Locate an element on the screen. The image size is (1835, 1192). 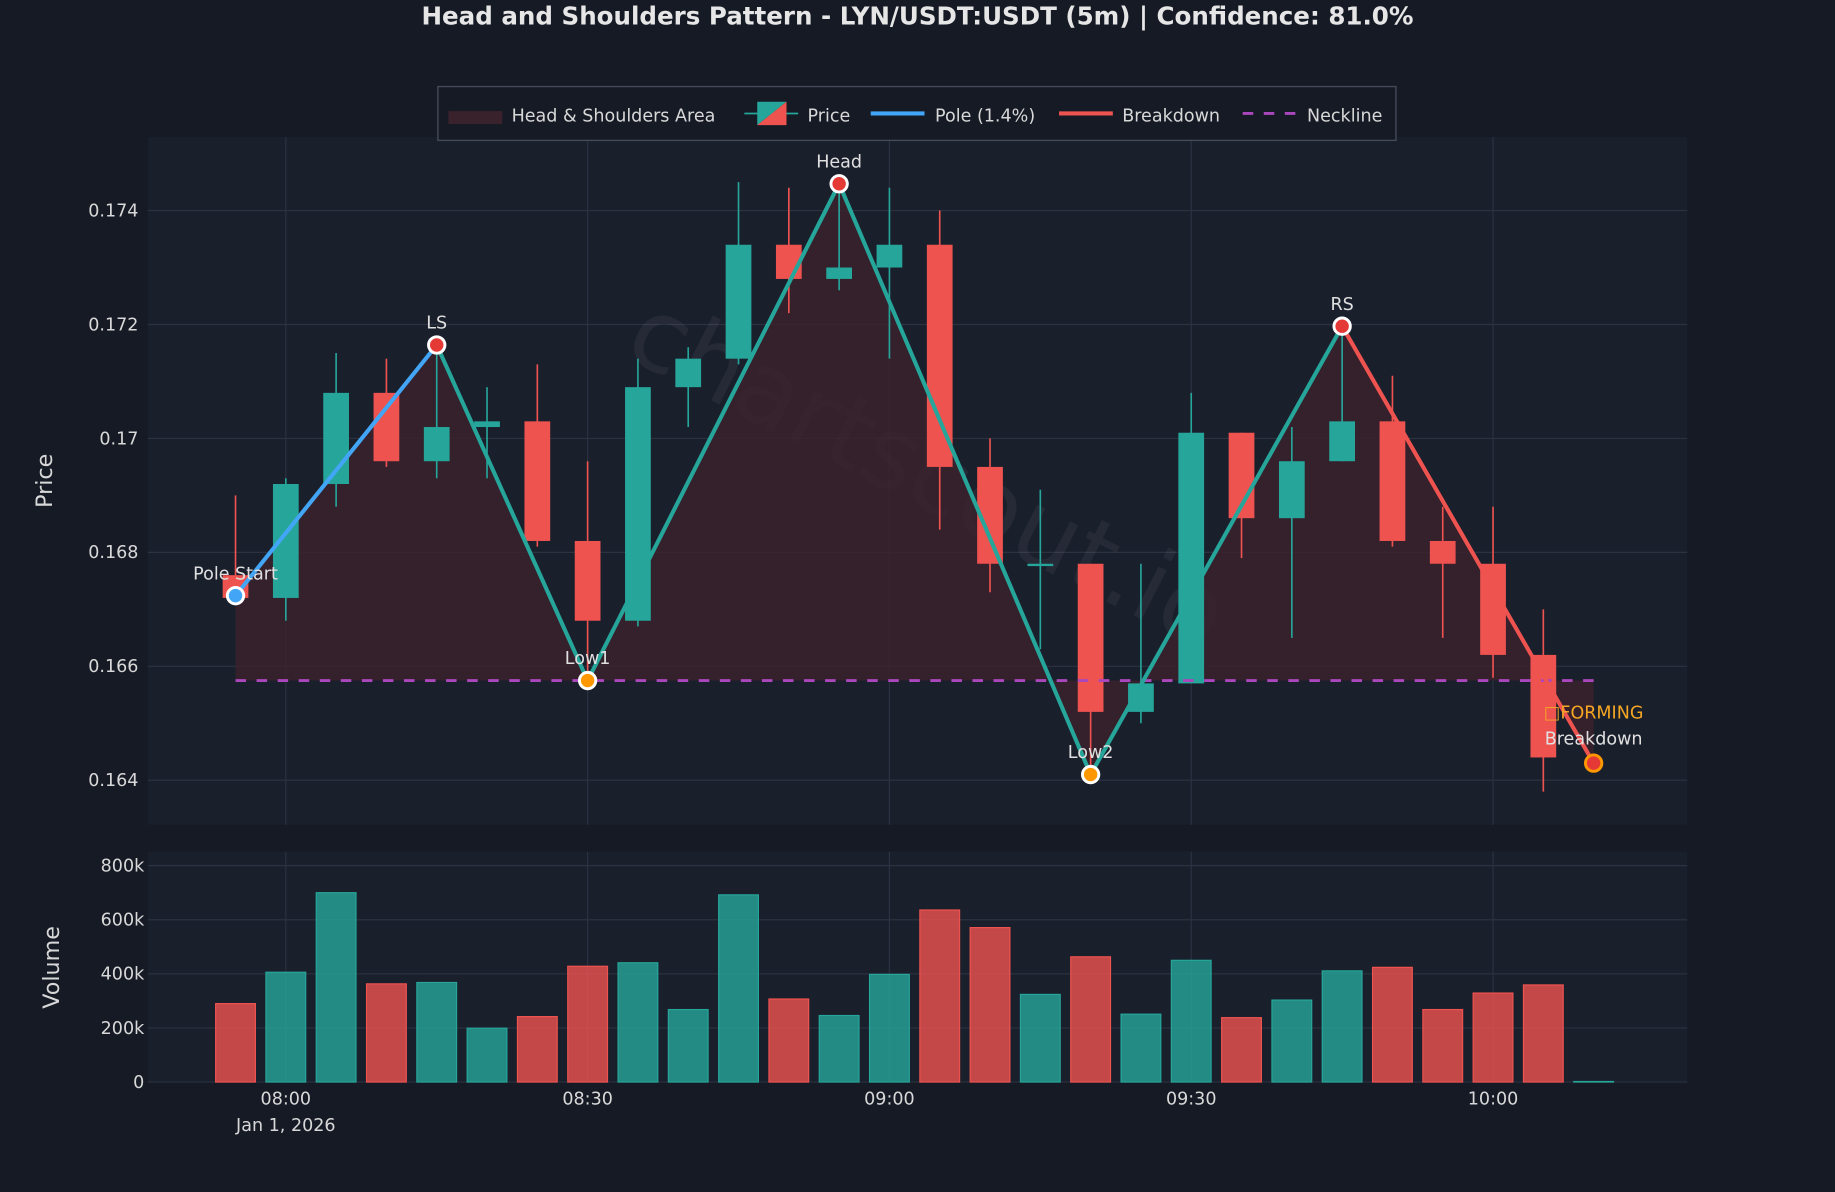
legend-item-area: Head & Shoulders Area is located at coordinates (614, 117).